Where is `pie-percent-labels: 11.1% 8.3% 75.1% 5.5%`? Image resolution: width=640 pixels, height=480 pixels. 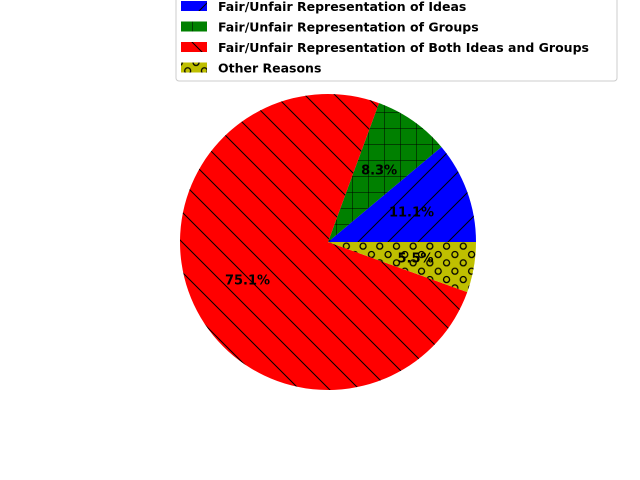
pie-percent-labels: 11.1% 8.3% 75.1% 5.5% is located at coordinates (329, 225).